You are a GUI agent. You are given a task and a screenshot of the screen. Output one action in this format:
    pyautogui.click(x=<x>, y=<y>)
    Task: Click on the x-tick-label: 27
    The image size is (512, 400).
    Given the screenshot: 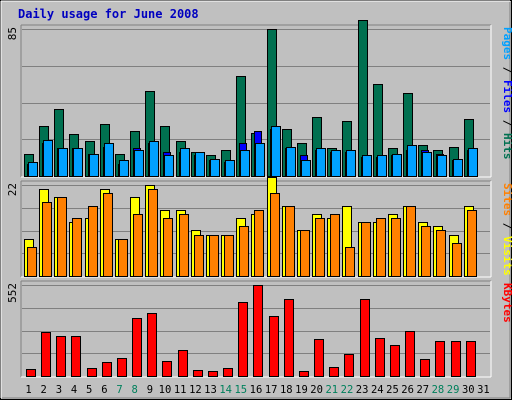 What is the action you would take?
    pyautogui.click(x=422, y=390)
    